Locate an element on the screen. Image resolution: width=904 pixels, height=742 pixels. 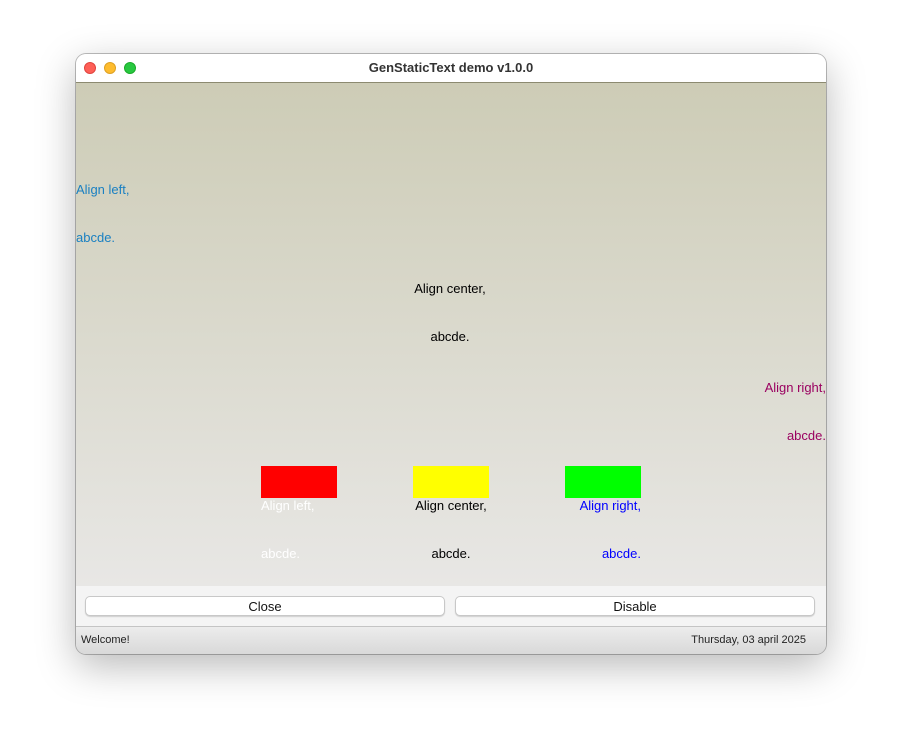
disable-button: Disable is located at coordinates (635, 606).